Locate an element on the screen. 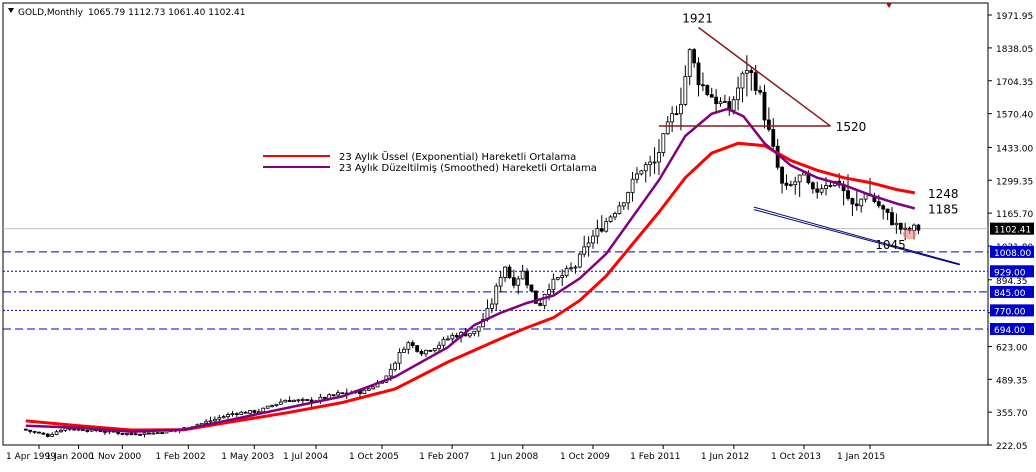 This screenshot has height=472, width=1036. trendline-channel-lower is located at coordinates (856, 237).